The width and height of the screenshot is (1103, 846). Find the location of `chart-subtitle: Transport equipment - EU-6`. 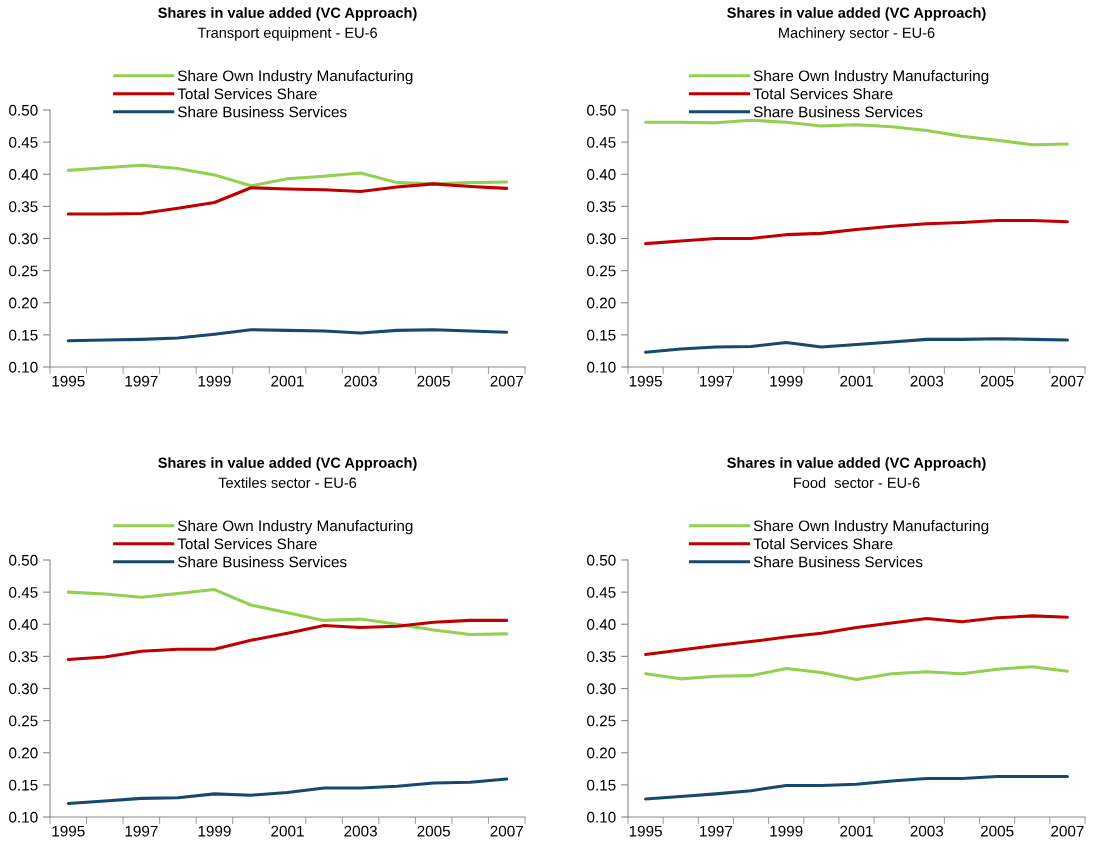

chart-subtitle: Transport equipment - EU-6 is located at coordinates (287, 34).